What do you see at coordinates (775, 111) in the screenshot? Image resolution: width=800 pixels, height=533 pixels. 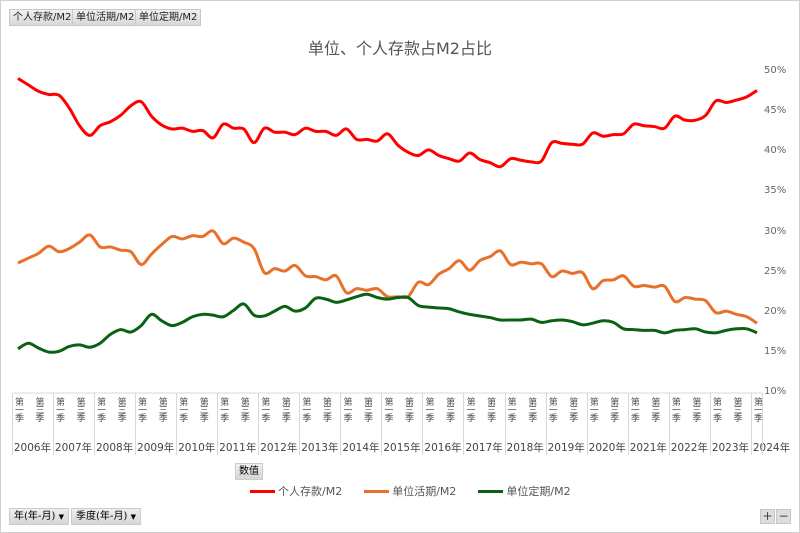 I see `y-tick-label: 45%` at bounding box center [775, 111].